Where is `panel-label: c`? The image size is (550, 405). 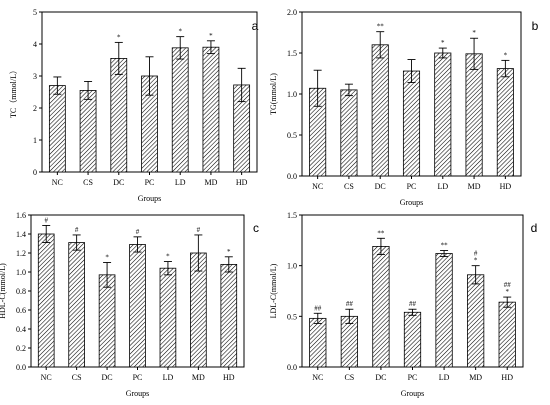 panel-label: c is located at coordinates (256, 228).